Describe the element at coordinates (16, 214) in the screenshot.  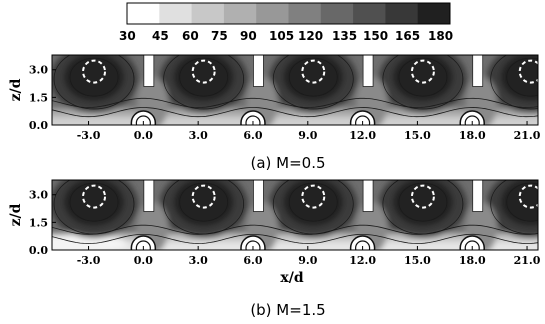
I see `ylabel-b: z/d` at that location.